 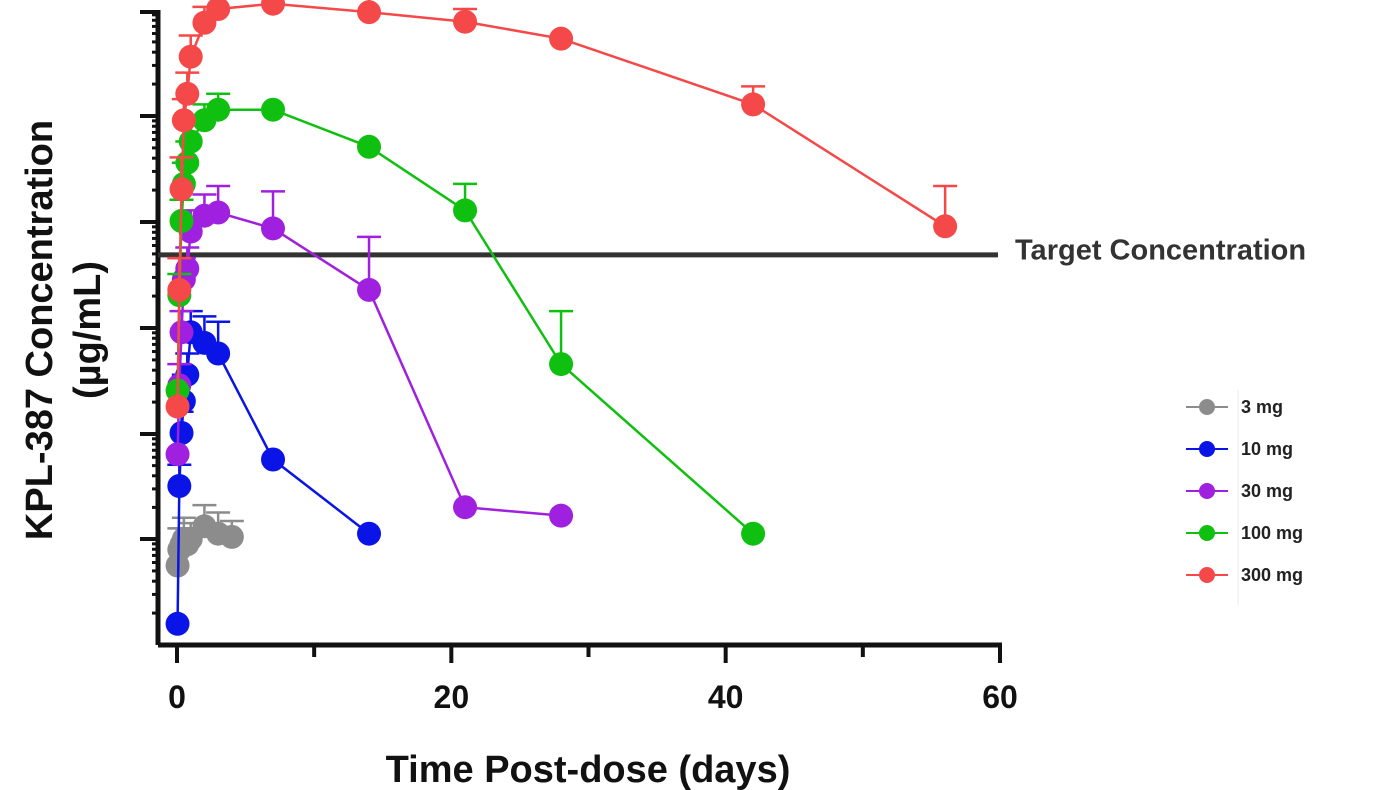 What do you see at coordinates (1000, 697) in the screenshot?
I see `x-tick-label: 60` at bounding box center [1000, 697].